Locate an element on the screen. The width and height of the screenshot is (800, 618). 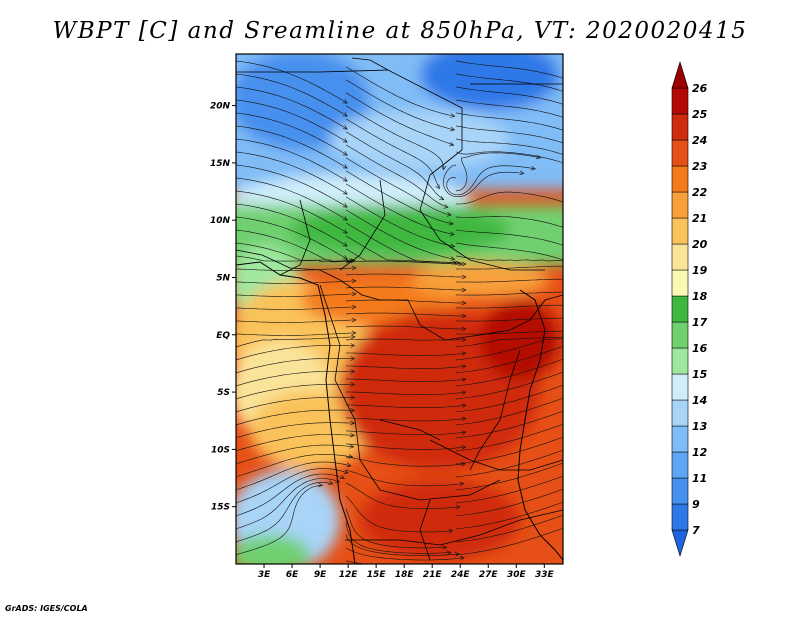
colorbar-label: 23 is located at coordinates (700, 166).